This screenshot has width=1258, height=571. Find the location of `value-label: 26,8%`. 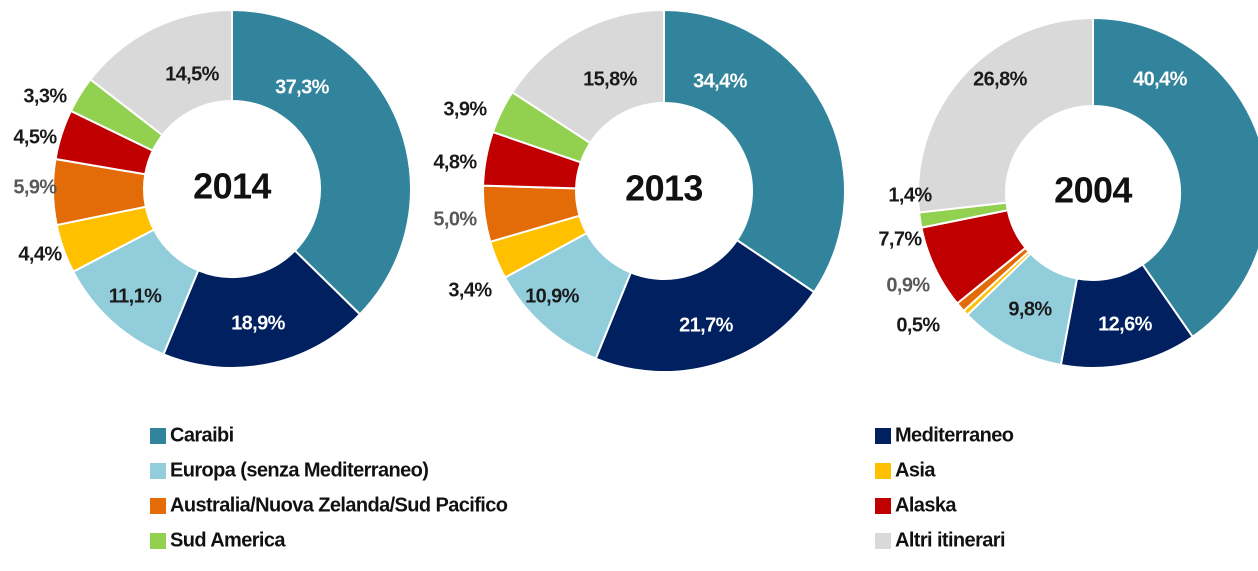

value-label: 26,8% is located at coordinates (1000, 79).